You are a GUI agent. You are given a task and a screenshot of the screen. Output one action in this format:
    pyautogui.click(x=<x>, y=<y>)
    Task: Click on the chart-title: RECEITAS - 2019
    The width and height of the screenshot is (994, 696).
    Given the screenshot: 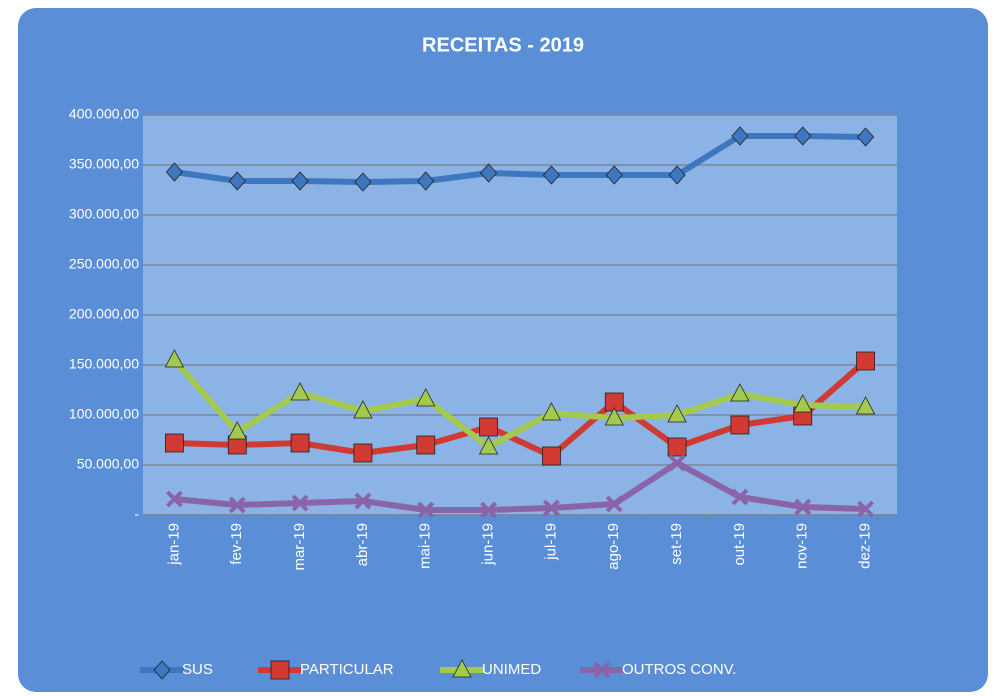 What is the action you would take?
    pyautogui.click(x=503, y=45)
    